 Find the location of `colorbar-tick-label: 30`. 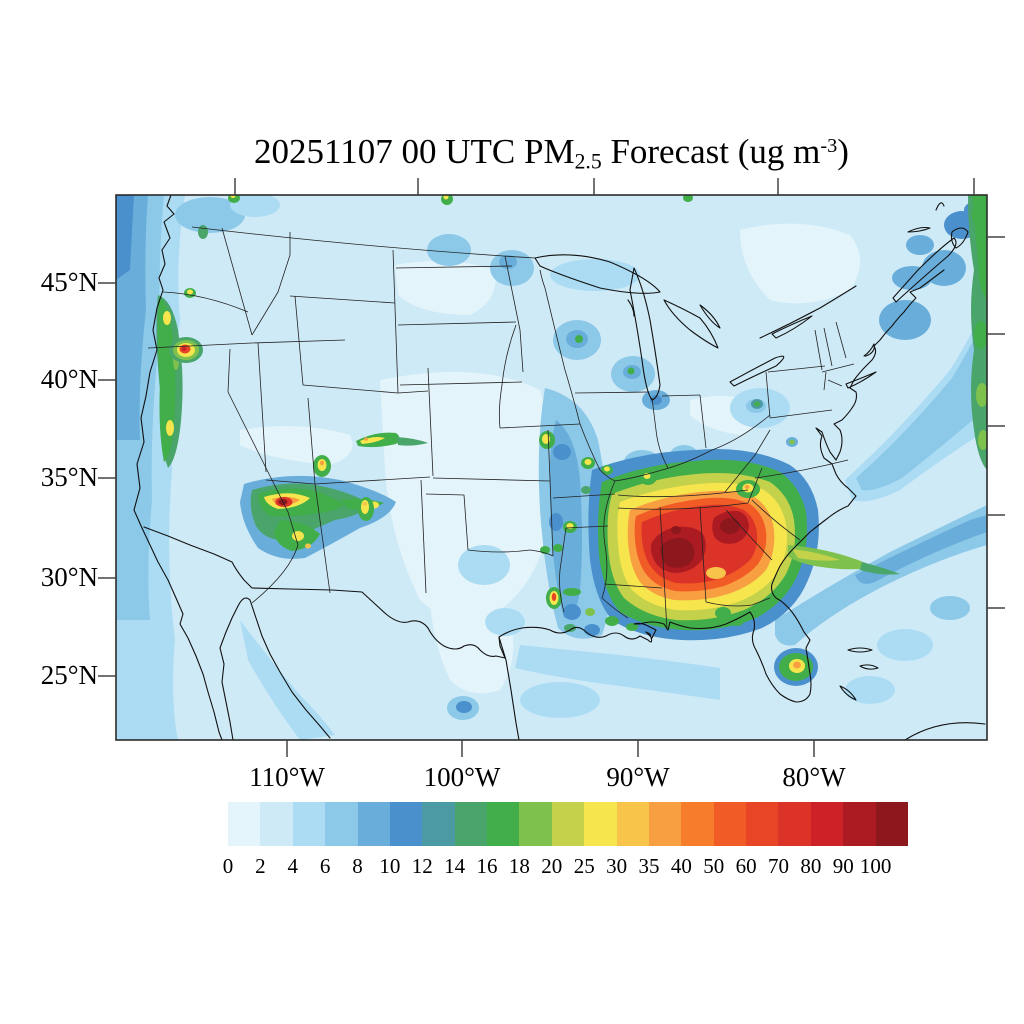

colorbar-tick-label: 30 is located at coordinates (617, 866).